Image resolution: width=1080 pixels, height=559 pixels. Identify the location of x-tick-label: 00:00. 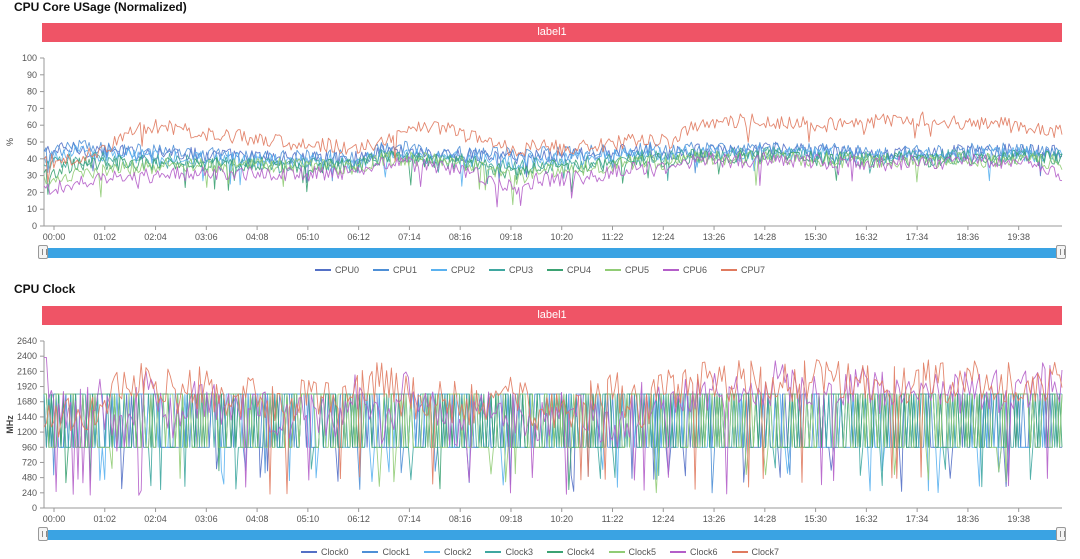
(54, 237).